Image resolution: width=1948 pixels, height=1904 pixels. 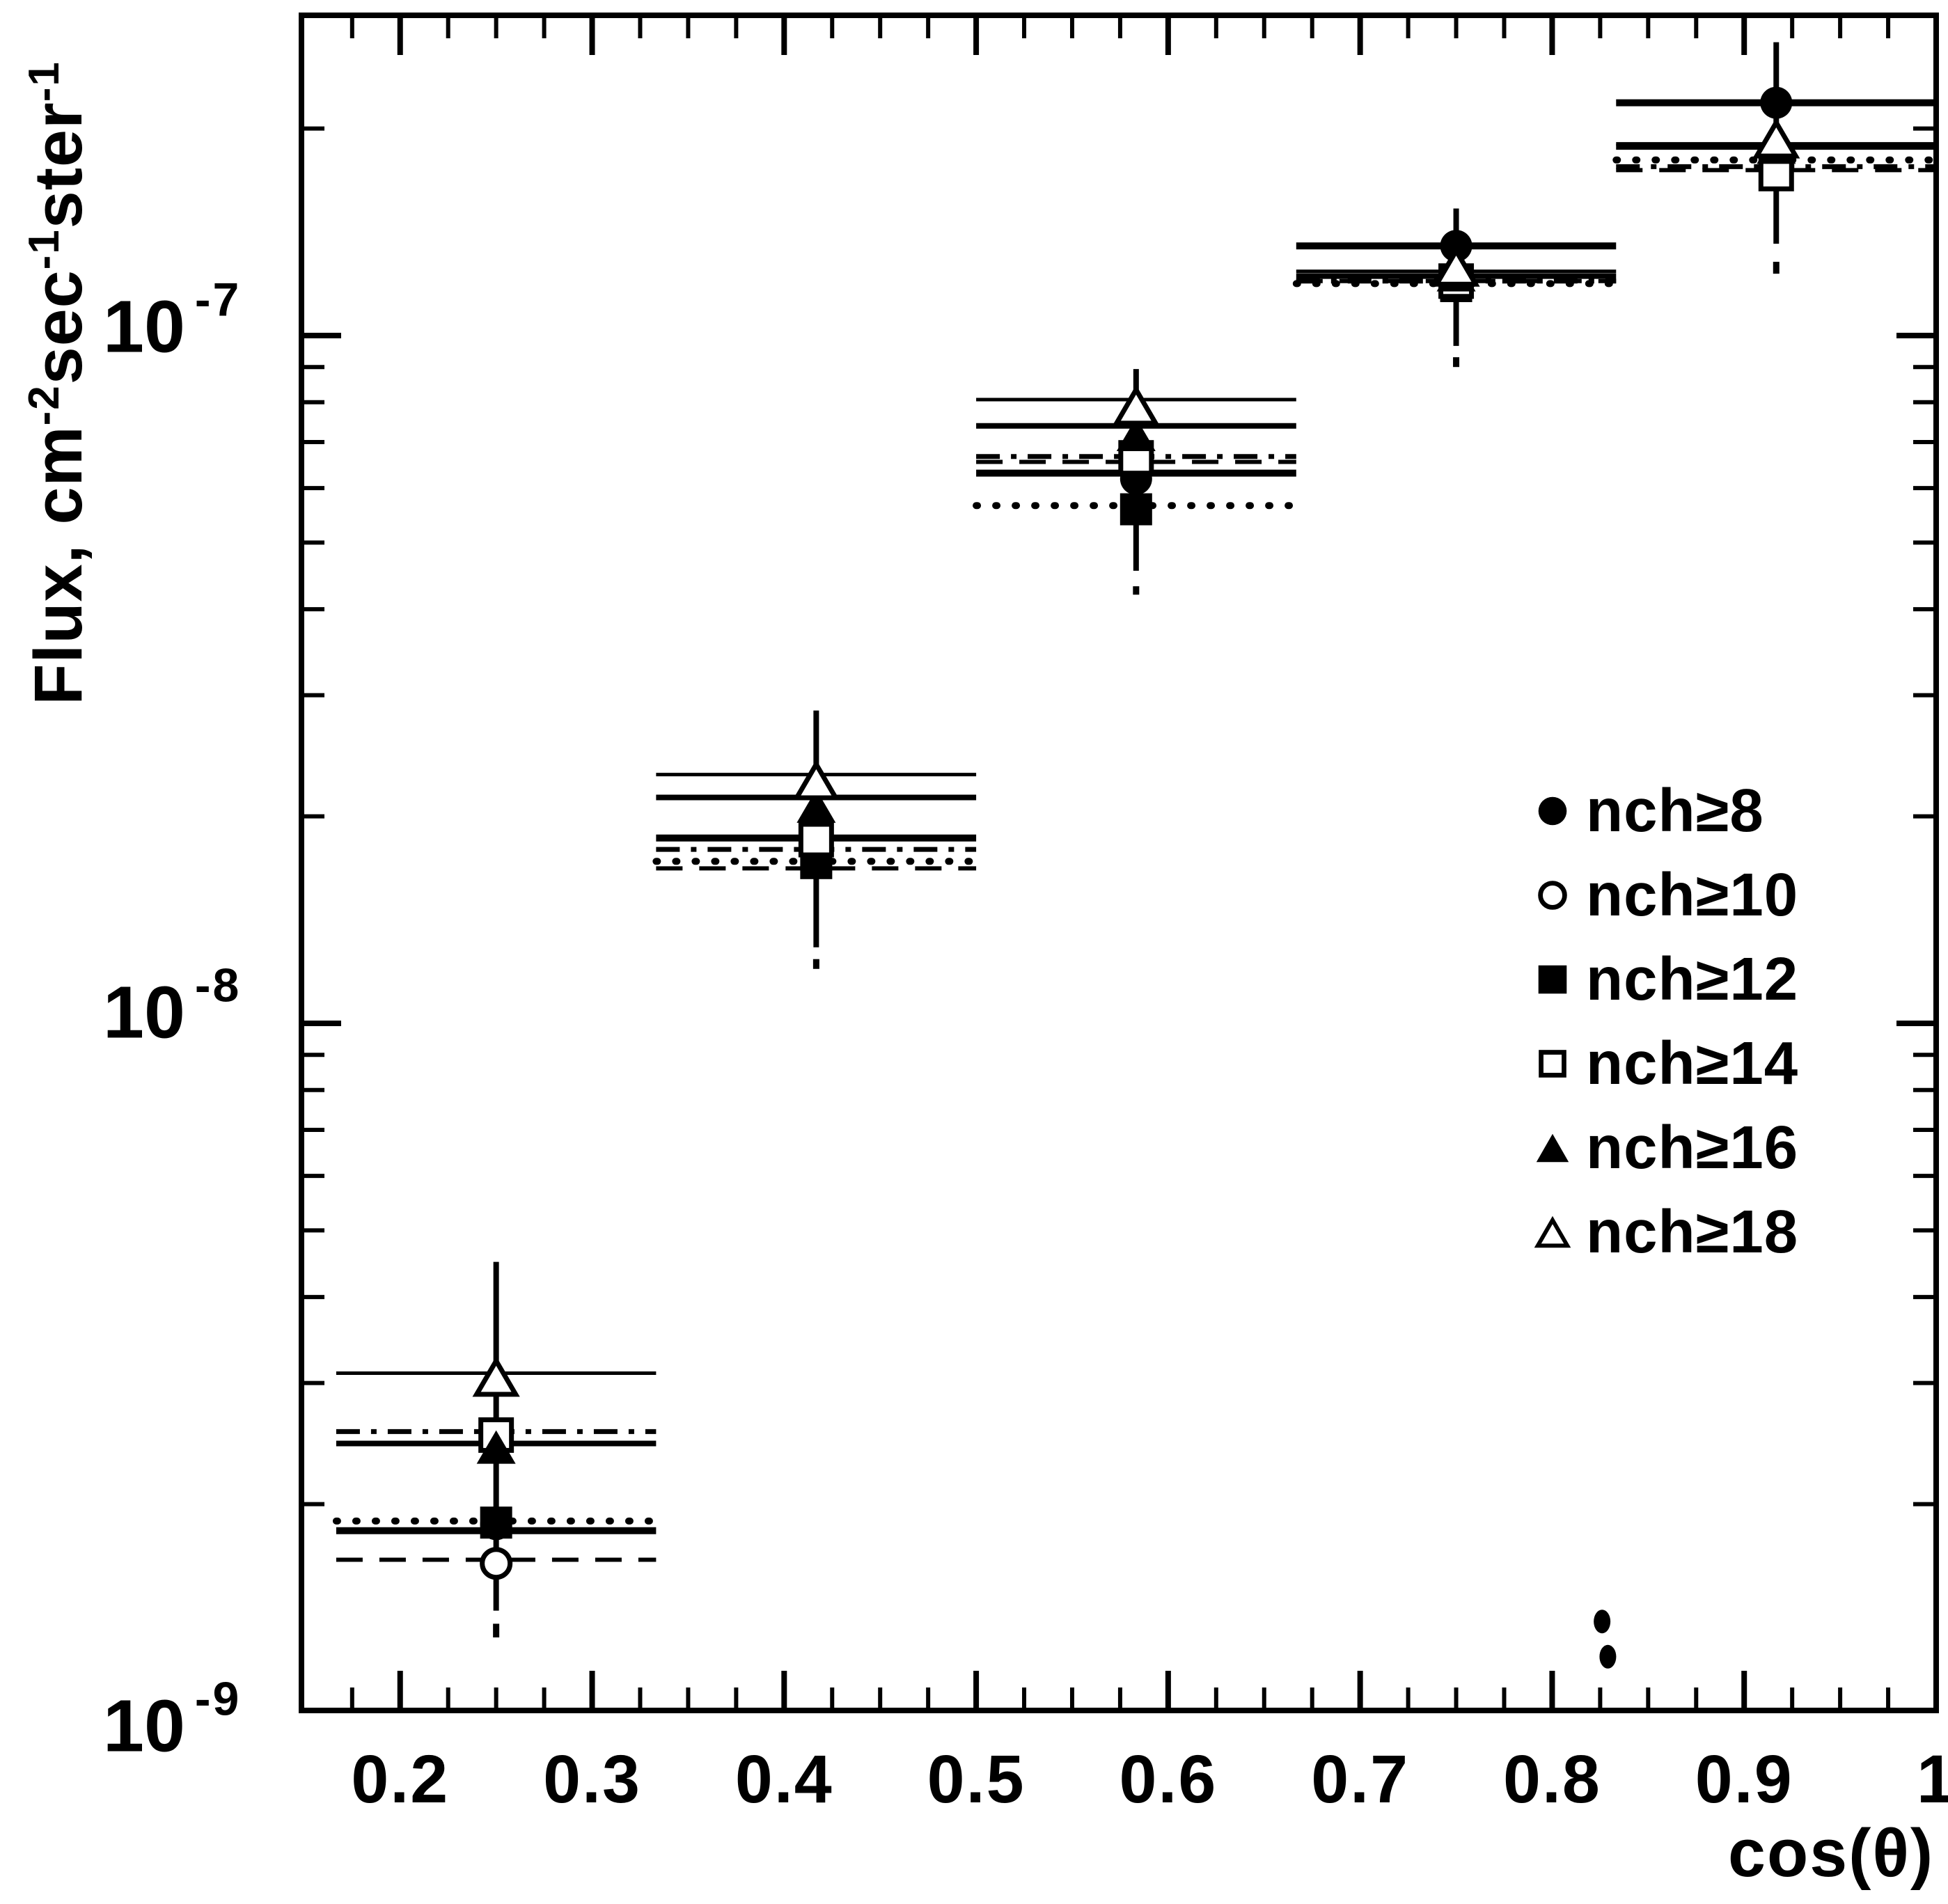 I want to click on legend-label: nch≥10, so click(x=1692, y=894).